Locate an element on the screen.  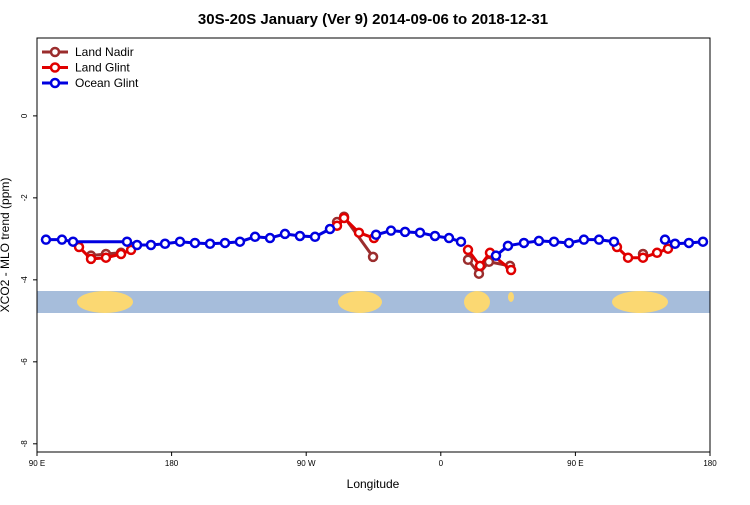
x-tick-label: 90 W is located at coordinates (306, 463).